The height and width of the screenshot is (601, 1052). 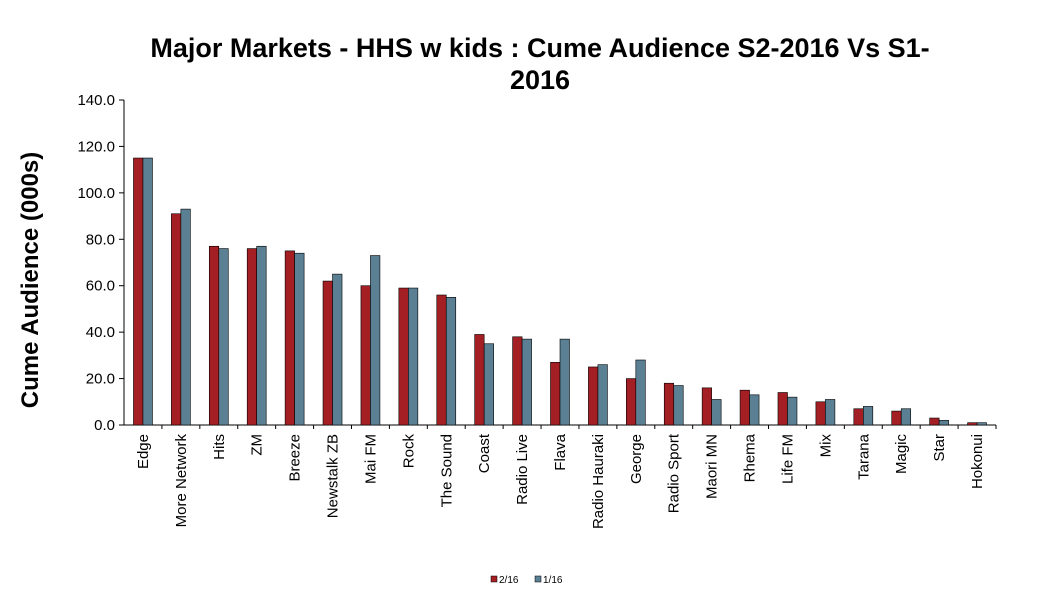 What do you see at coordinates (560, 451) in the screenshot?
I see `x-tick-label: Flava` at bounding box center [560, 451].